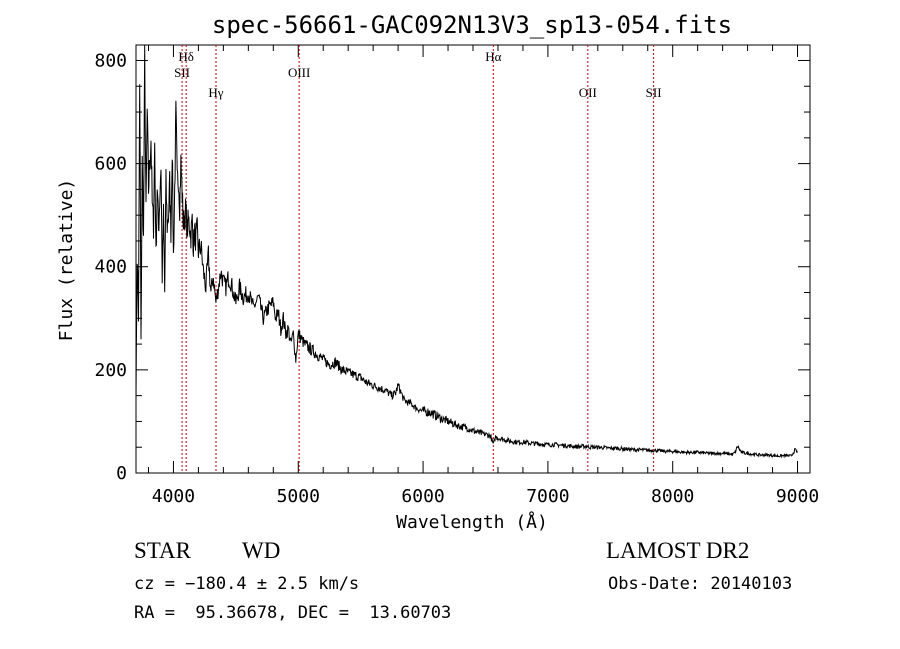 Image resolution: width=900 pixels, height=649 pixels. What do you see at coordinates (110, 267) in the screenshot?
I see `y-tick-label: 400` at bounding box center [110, 267].